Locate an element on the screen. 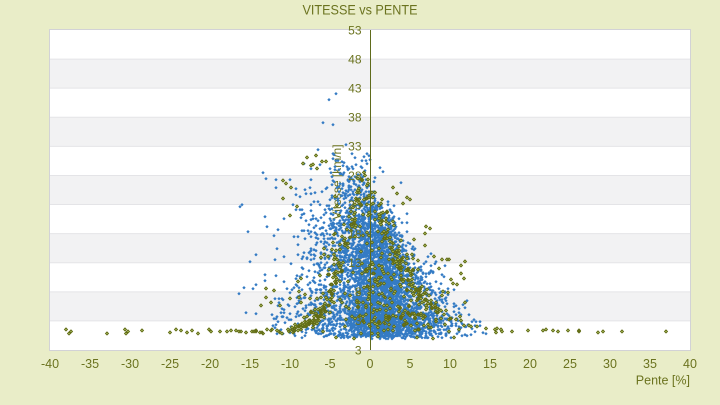 The image size is (720, 405). svg-text: -35 is located at coordinates (90, 364).